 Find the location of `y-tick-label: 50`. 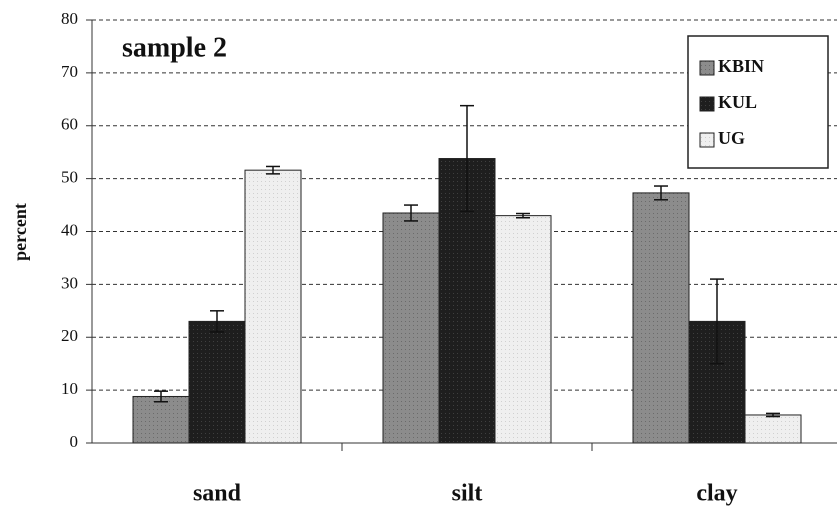

y-tick-label: 50 is located at coordinates (69, 177).